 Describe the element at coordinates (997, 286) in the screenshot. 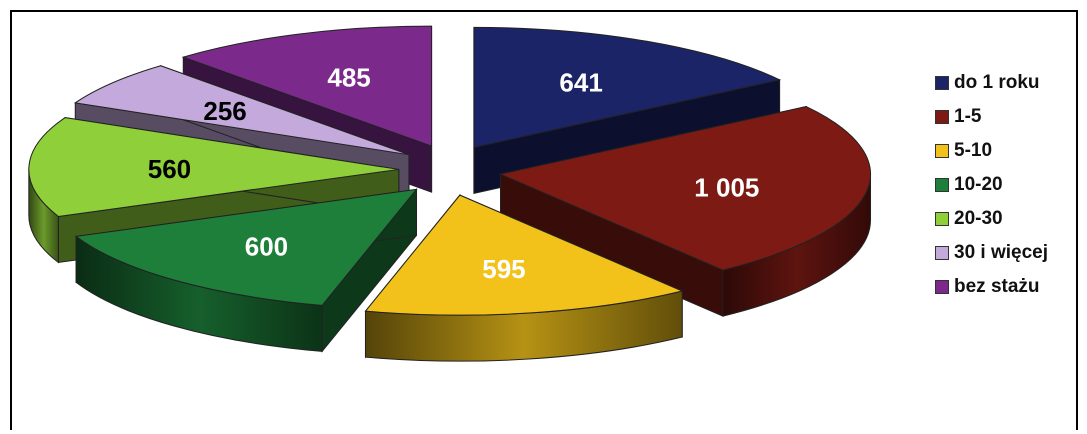

I see `legend-label-6: bez stażu` at that location.